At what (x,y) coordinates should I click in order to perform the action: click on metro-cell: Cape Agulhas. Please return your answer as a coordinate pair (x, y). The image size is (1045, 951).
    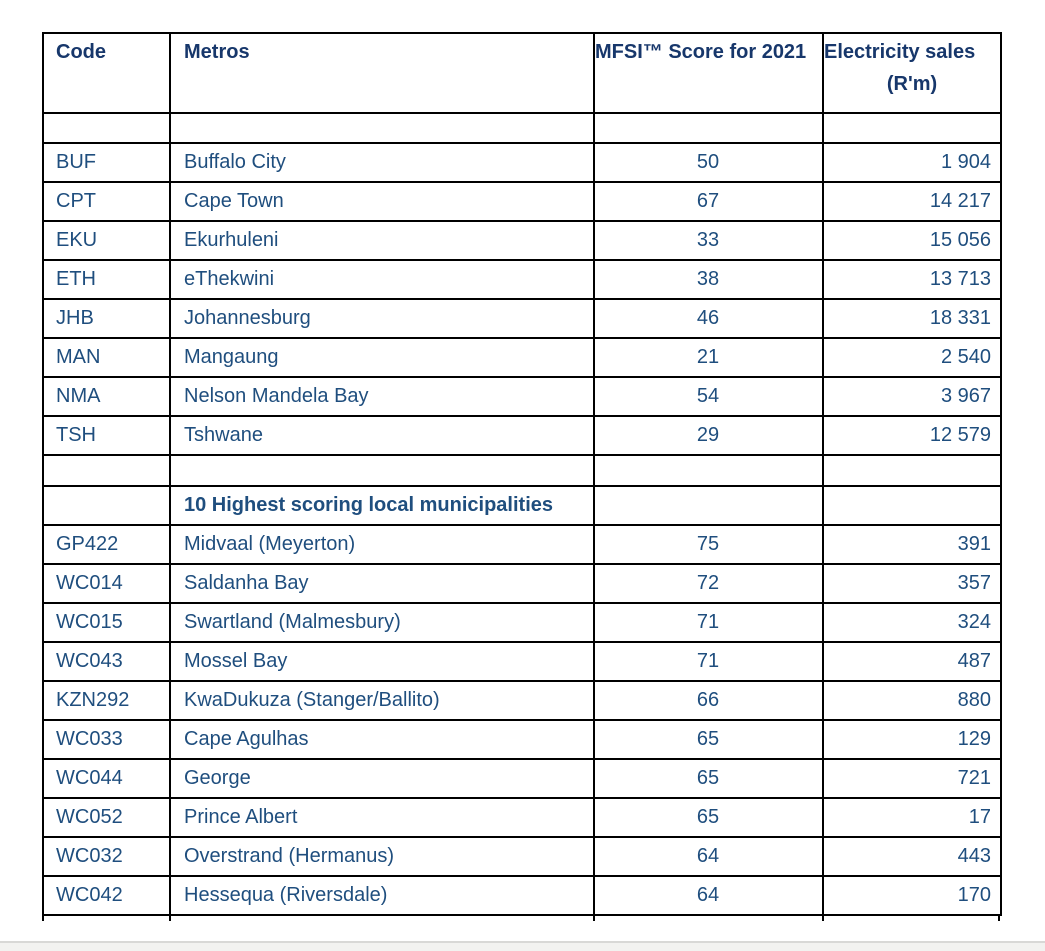
    Looking at the image, I should click on (382, 739).